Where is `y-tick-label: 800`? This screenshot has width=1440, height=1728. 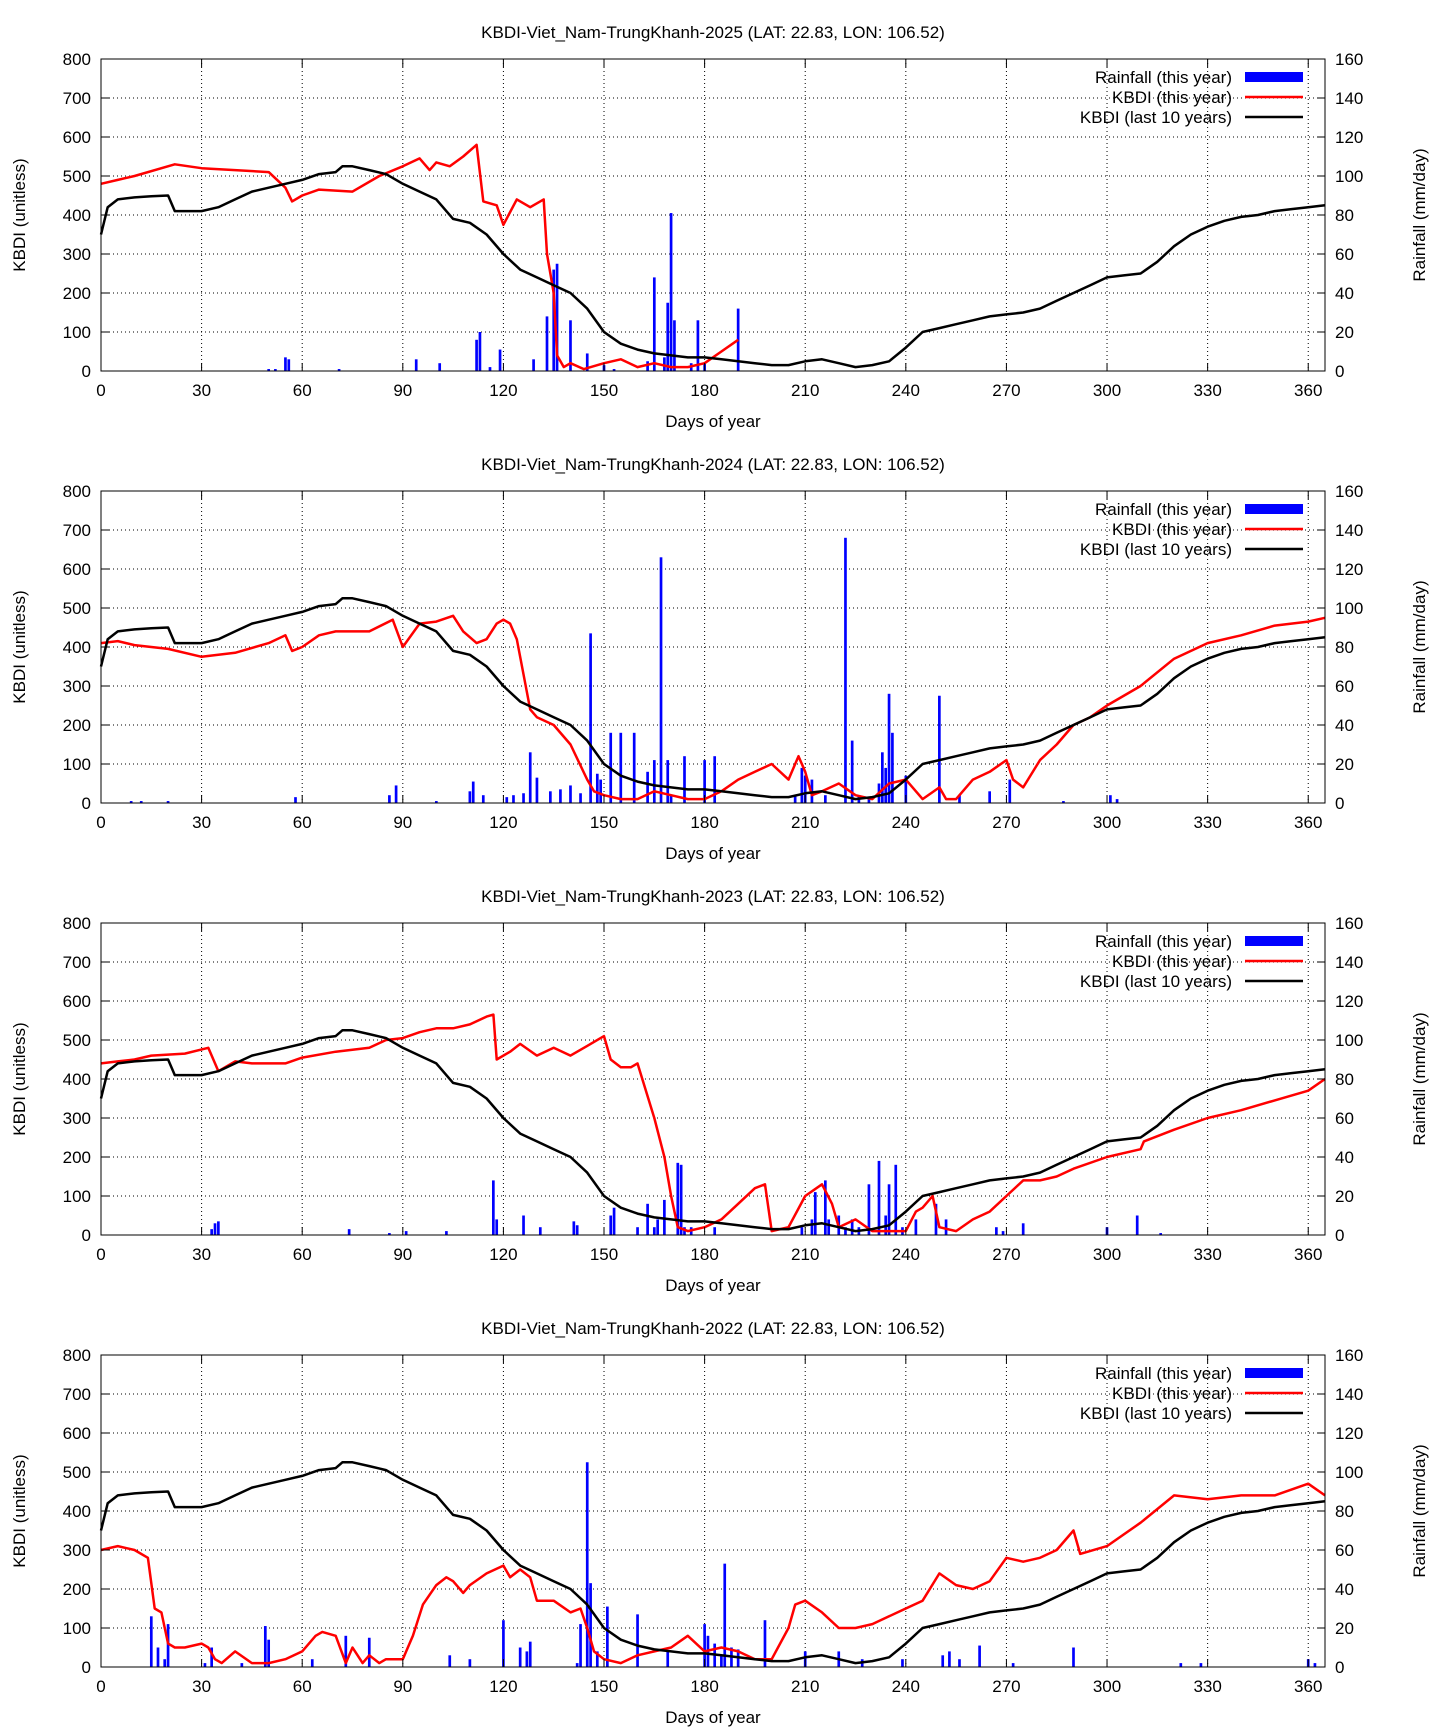
y-tick-label: 800 is located at coordinates (77, 491).